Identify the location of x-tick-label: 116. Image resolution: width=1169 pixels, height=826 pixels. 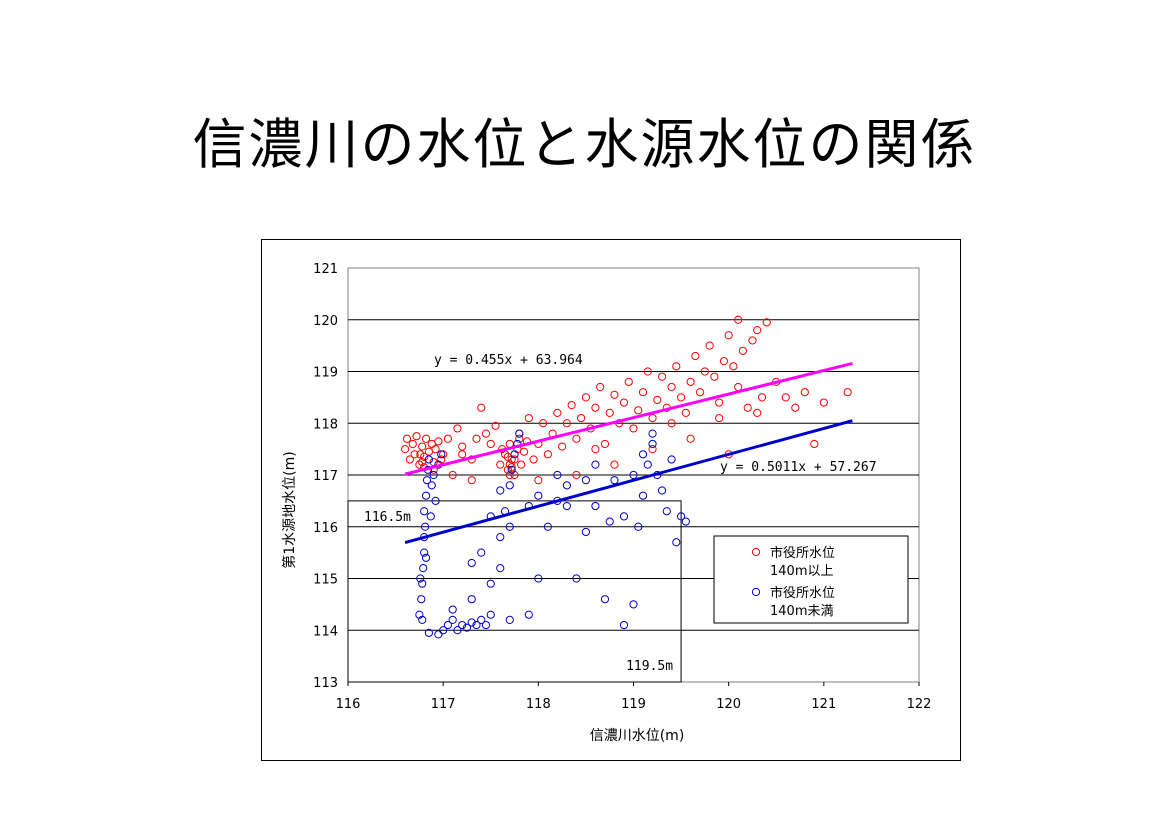
(348, 704).